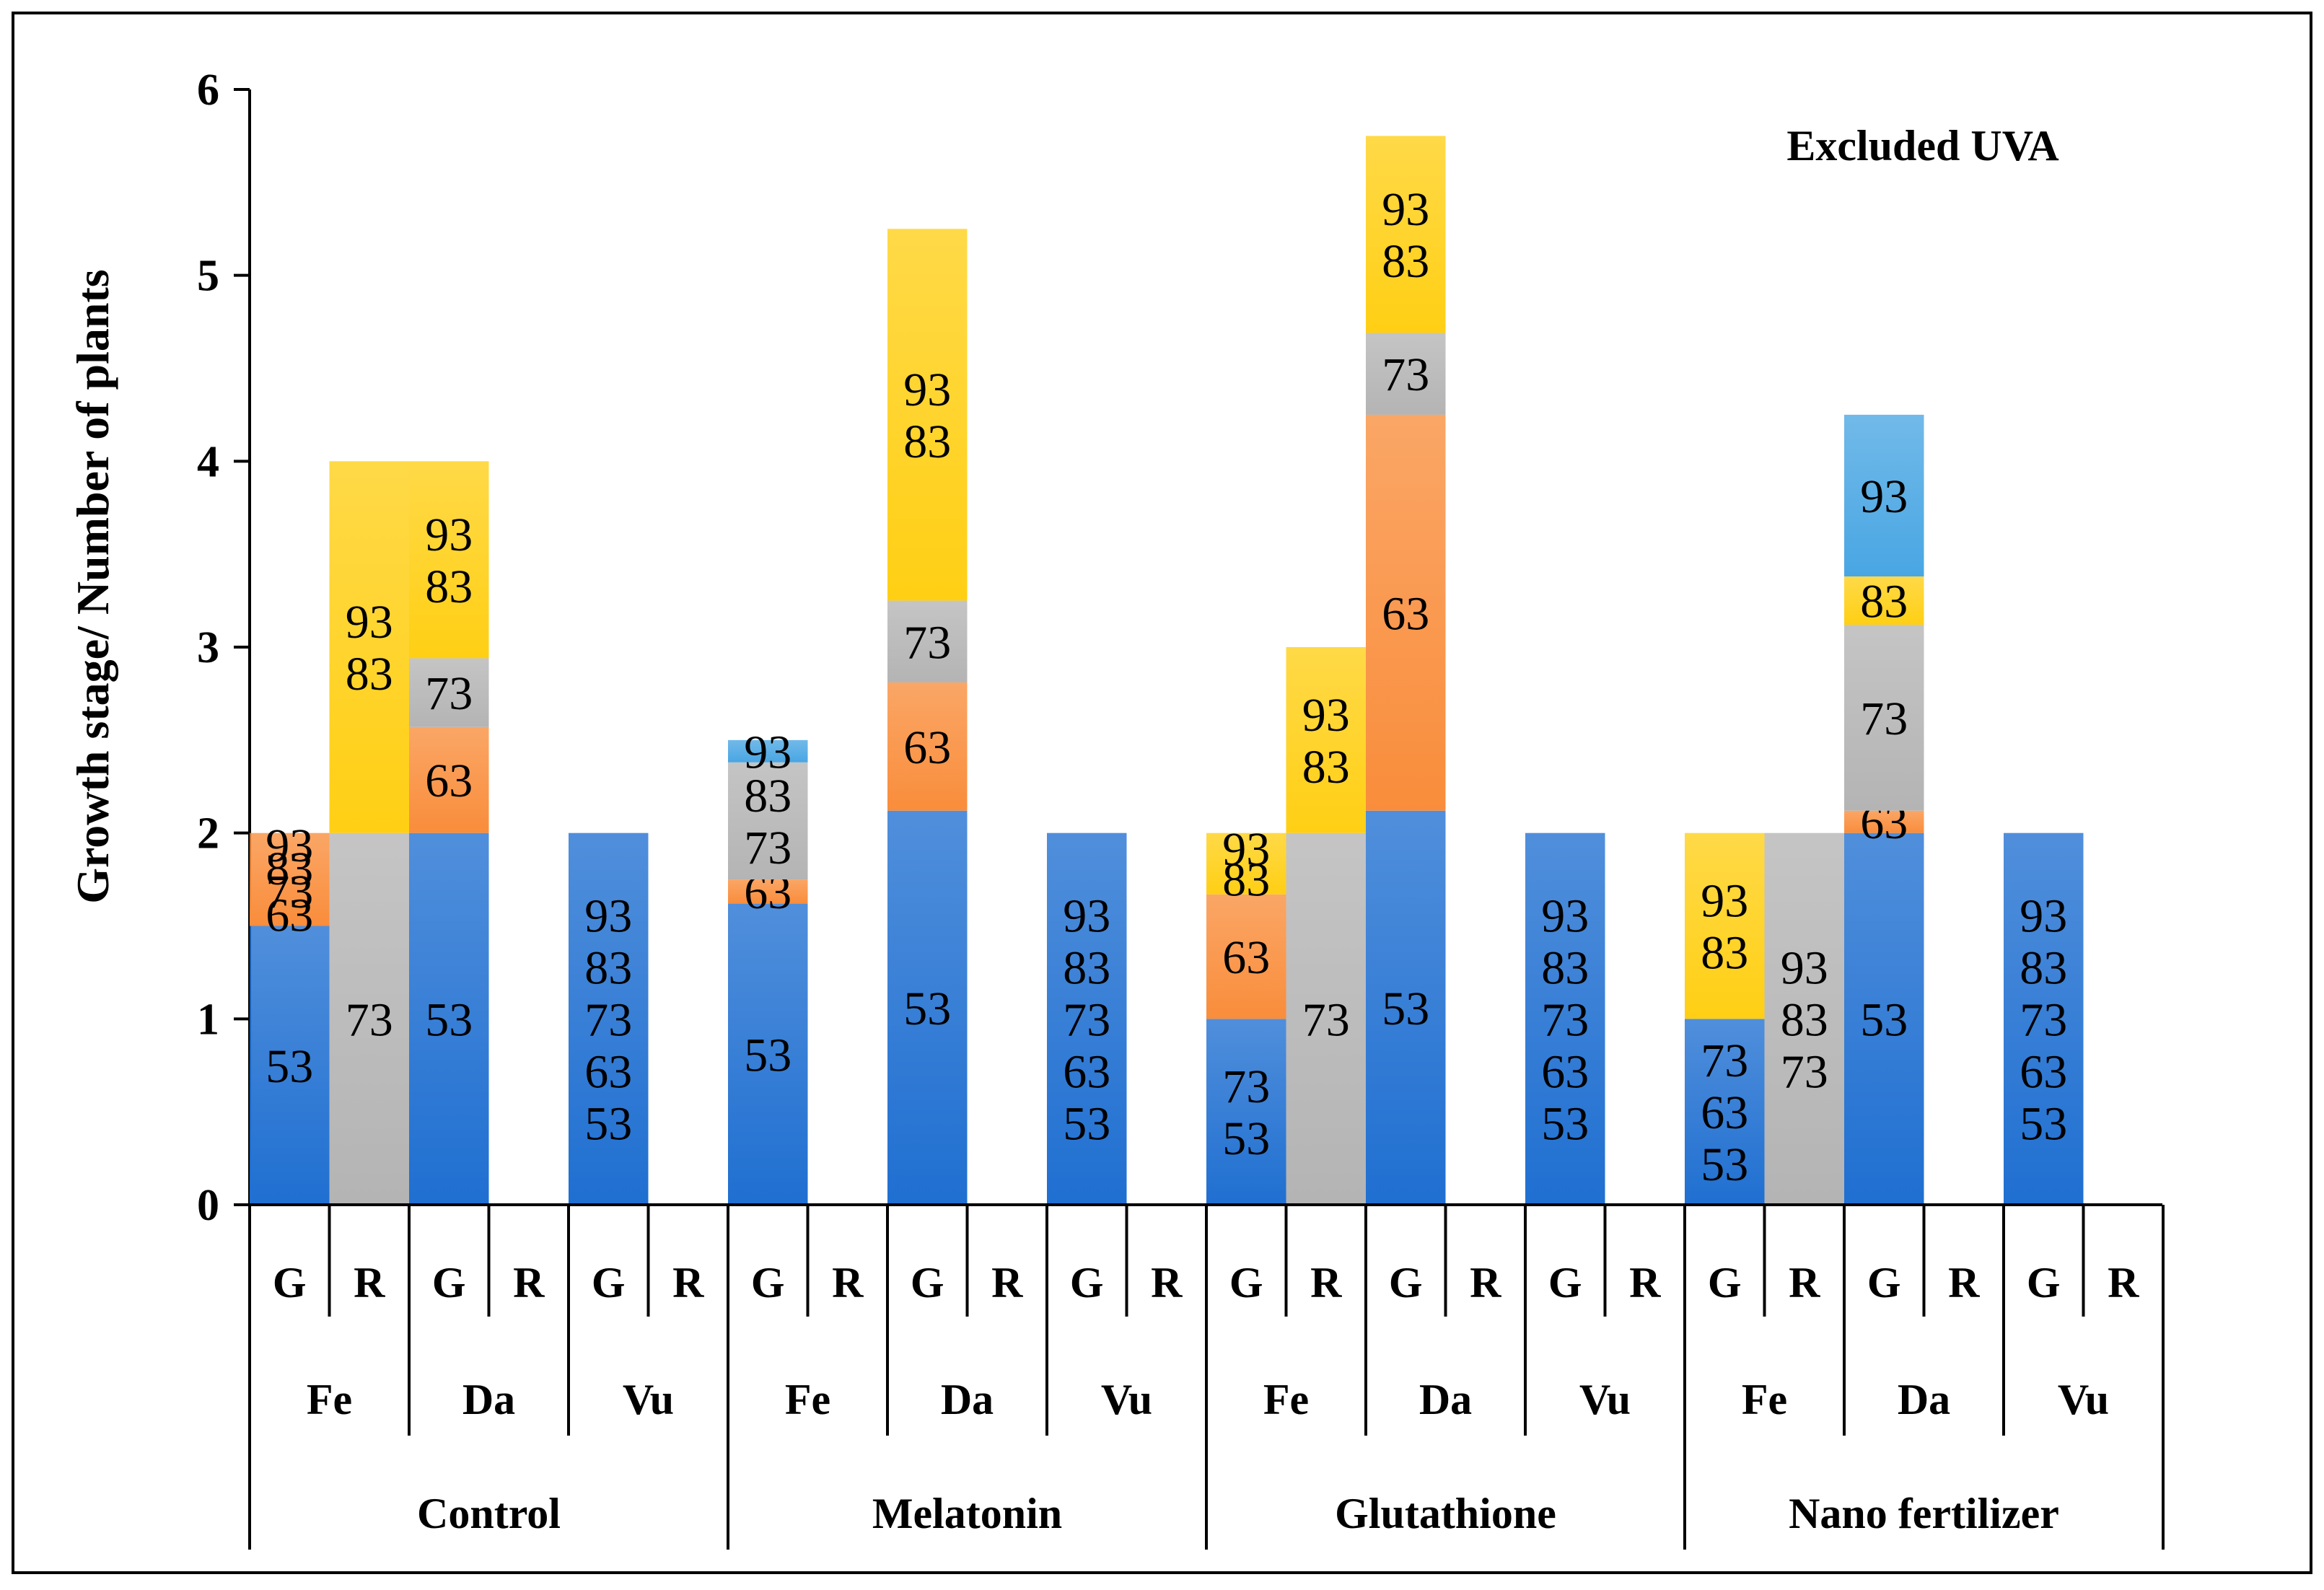  What do you see at coordinates (208, 833) in the screenshot?
I see `y-tick-label: 2` at bounding box center [208, 833].